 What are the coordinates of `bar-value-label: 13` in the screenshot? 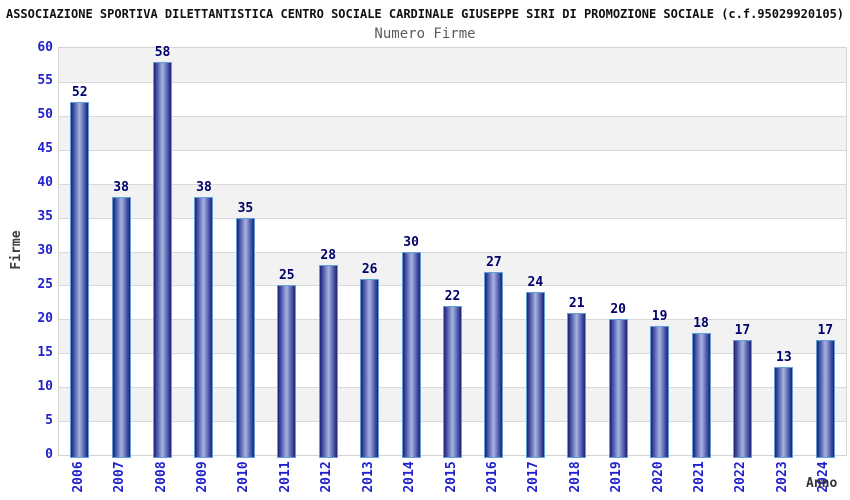 It's located at (784, 357).